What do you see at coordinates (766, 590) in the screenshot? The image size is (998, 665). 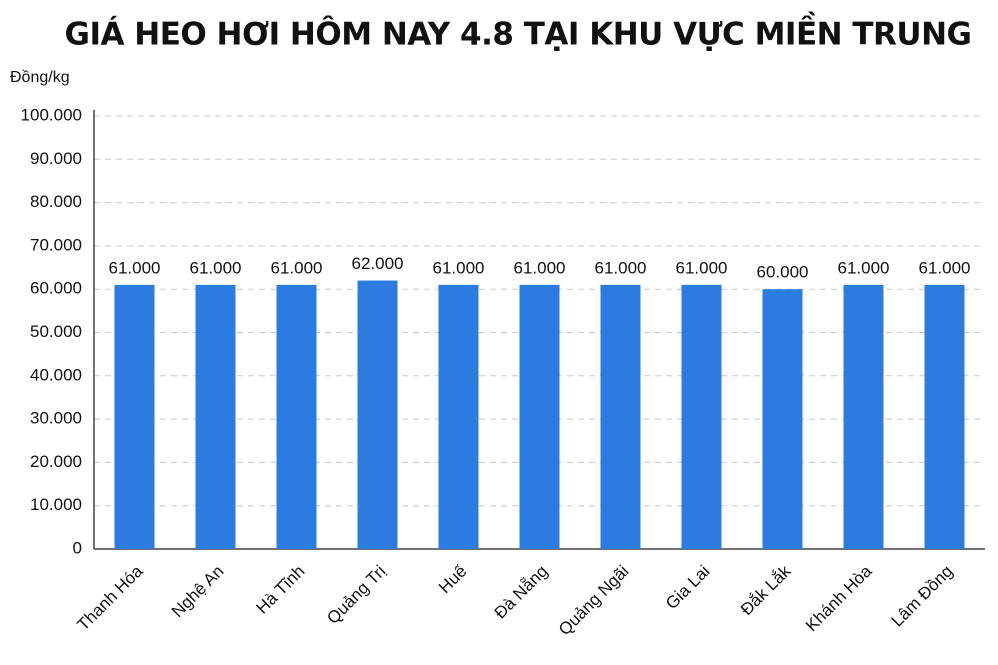 I see `x-tick-label: Đắk Lắk` at bounding box center [766, 590].